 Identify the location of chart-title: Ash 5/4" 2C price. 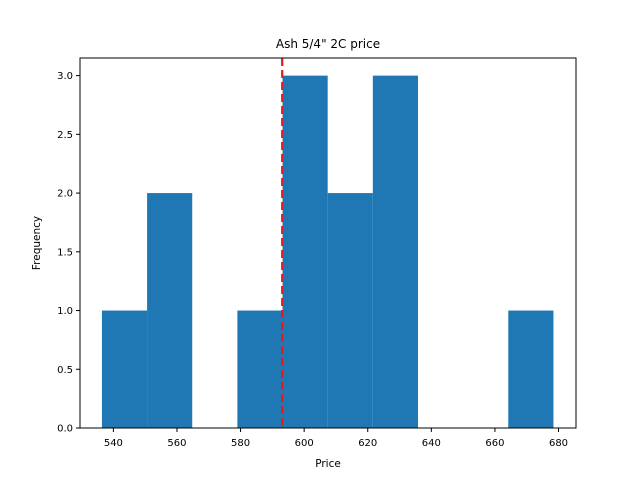
(328, 44).